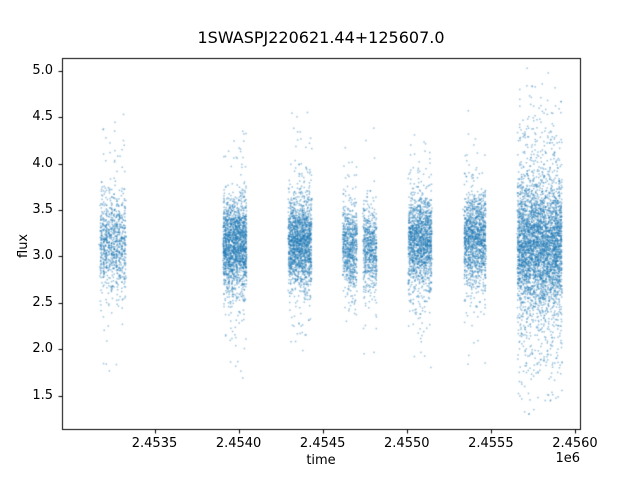  Describe the element at coordinates (322, 443) in the screenshot. I see `x-tick-label: 2.4545` at that location.